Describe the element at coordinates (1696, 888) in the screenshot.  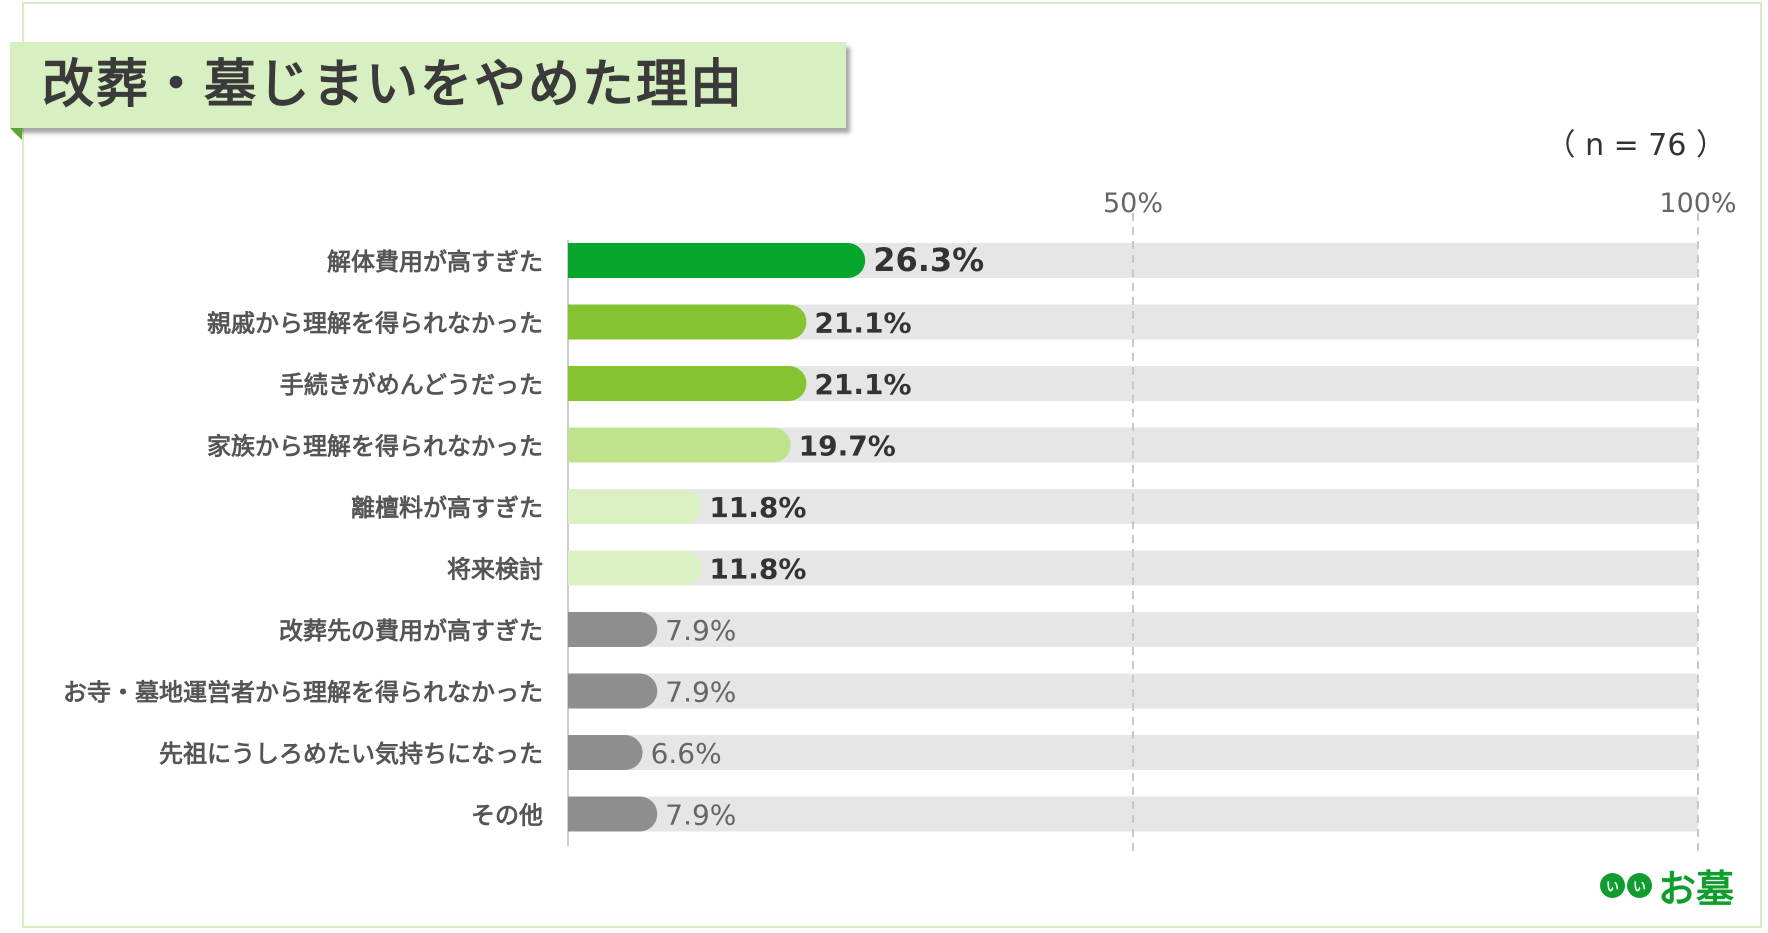
I see `logo-text: お墓` at that location.